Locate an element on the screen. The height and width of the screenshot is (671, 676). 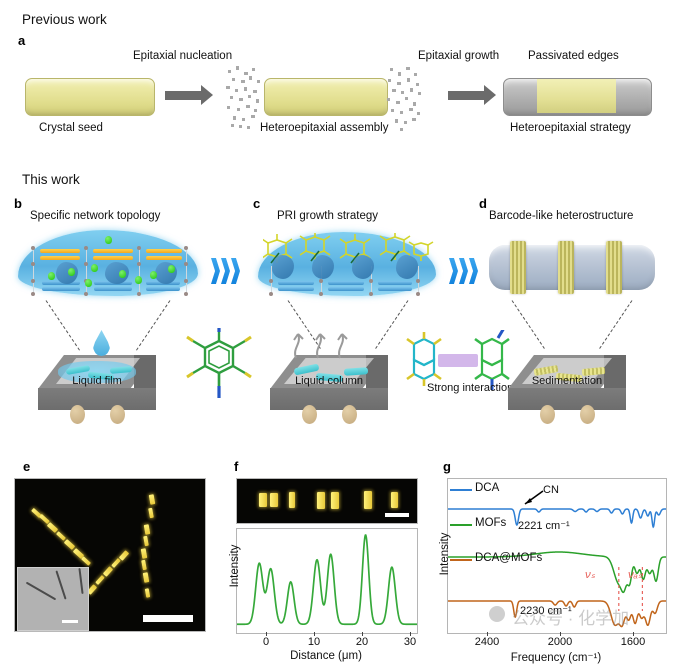
panel-g-ylabel: Intensity is located at coordinates (445, 554).